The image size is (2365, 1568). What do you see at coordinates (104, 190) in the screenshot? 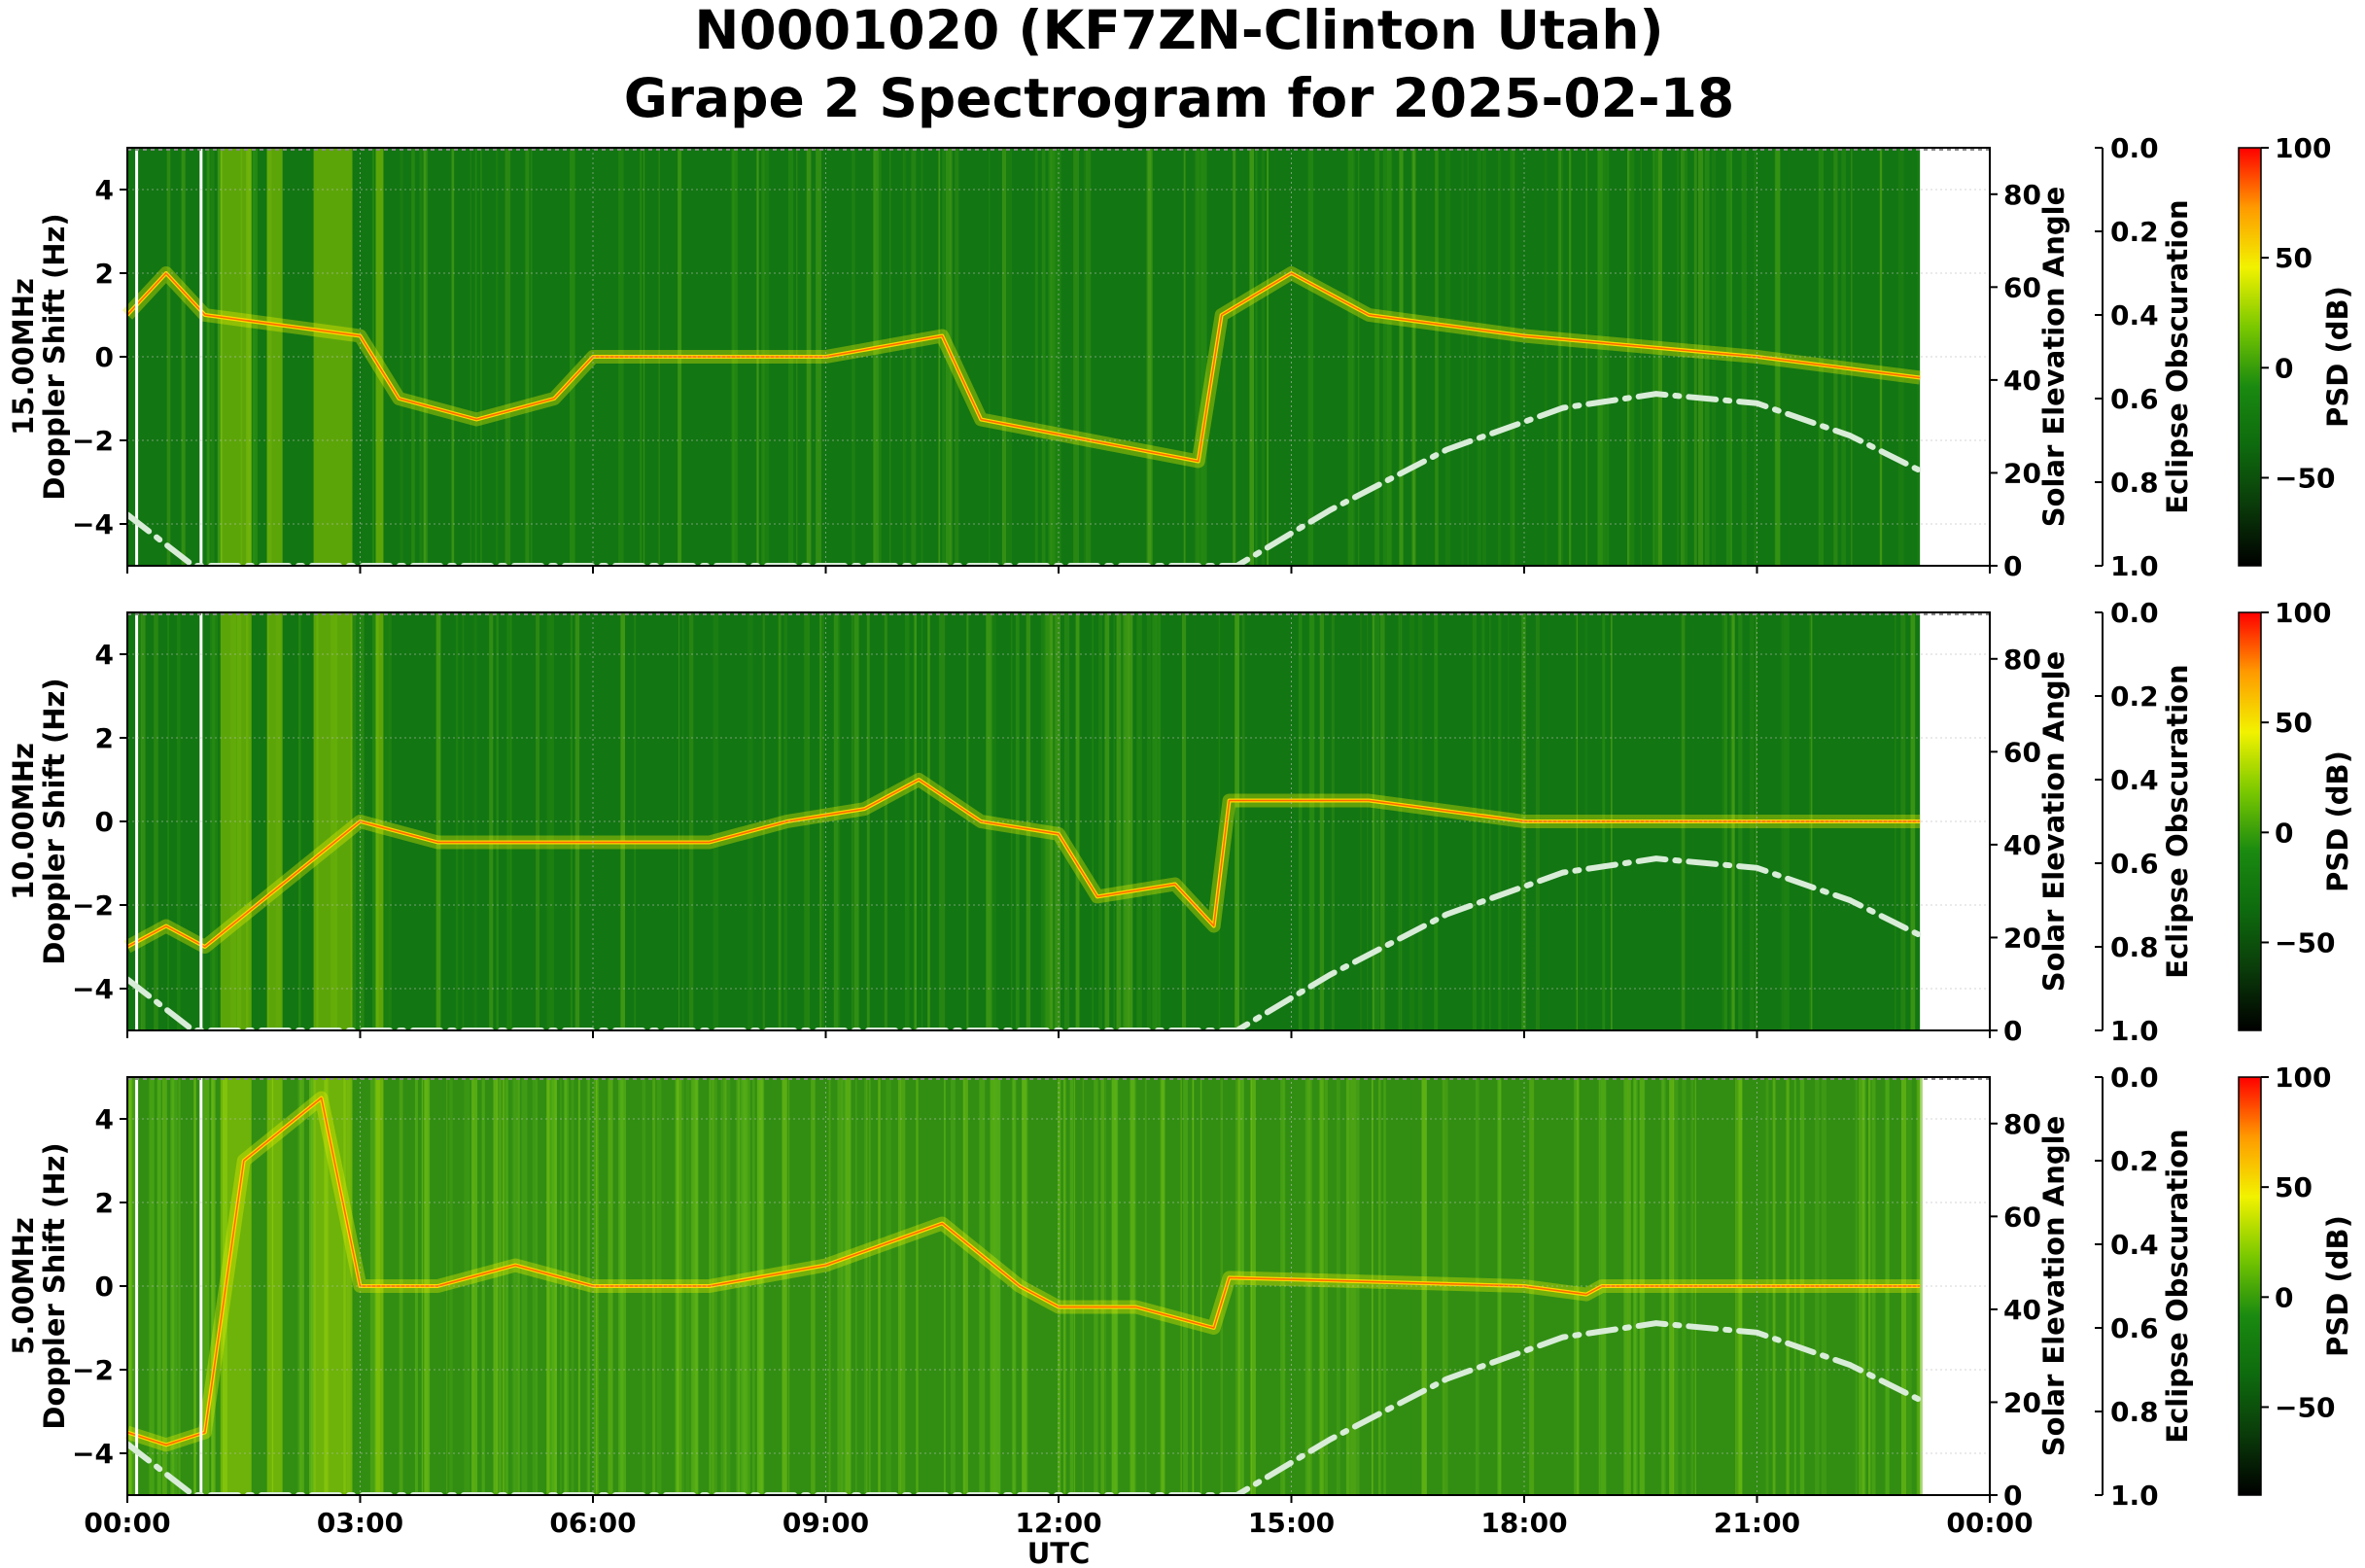
I see `y-tick-label: 4` at bounding box center [104, 190].